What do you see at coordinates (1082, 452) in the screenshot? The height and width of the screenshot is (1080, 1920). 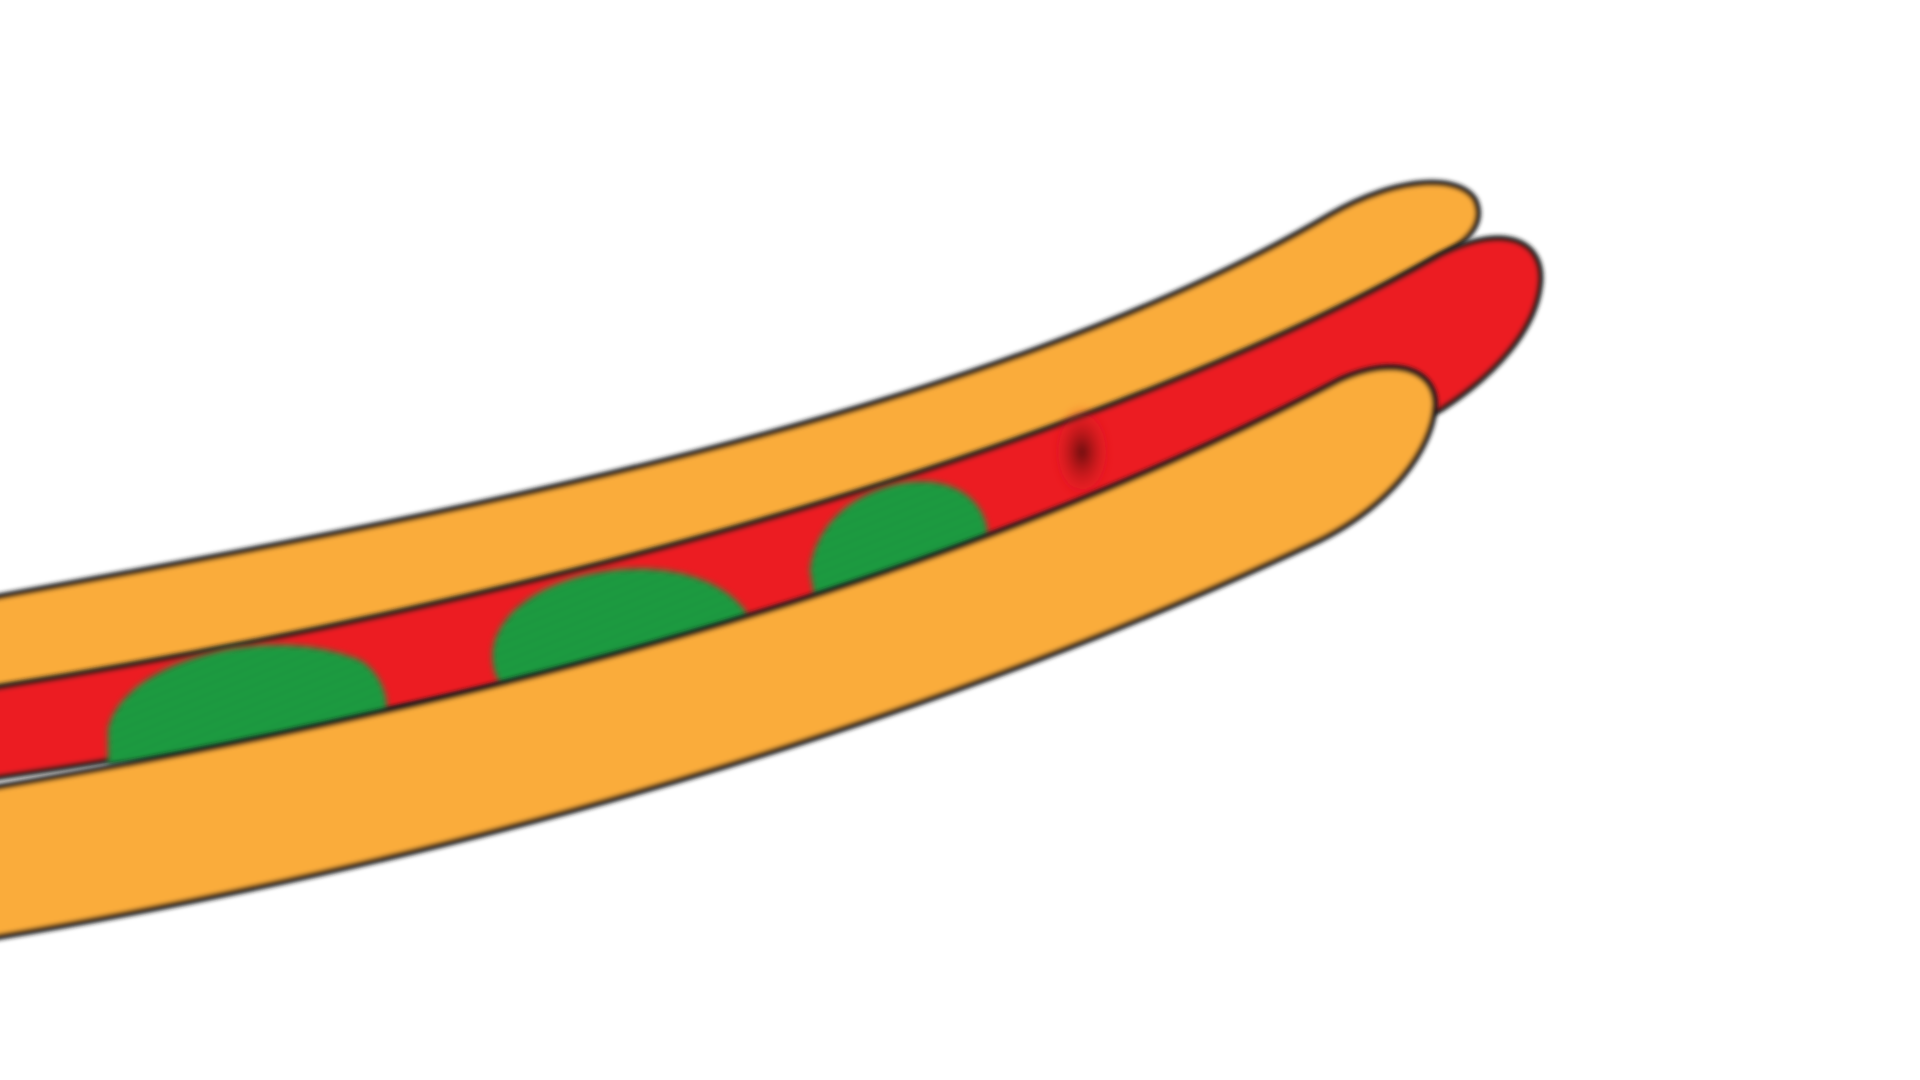 I see `sausage-shade` at bounding box center [1082, 452].